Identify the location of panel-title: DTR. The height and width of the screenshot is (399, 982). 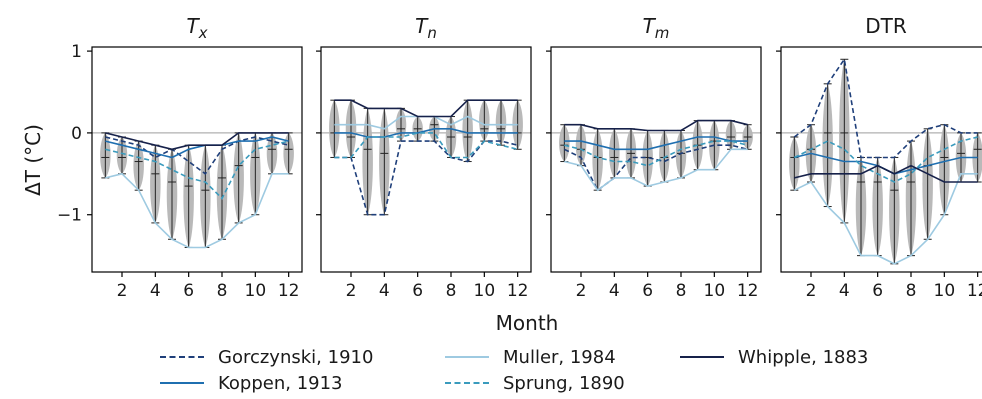
(886, 26).